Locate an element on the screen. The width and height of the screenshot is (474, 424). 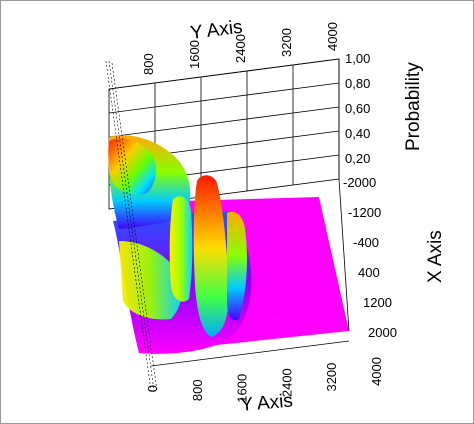
top-y-axis: 800 1600 2400 3200 4000 Y Axis is located at coordinates (224, 53).